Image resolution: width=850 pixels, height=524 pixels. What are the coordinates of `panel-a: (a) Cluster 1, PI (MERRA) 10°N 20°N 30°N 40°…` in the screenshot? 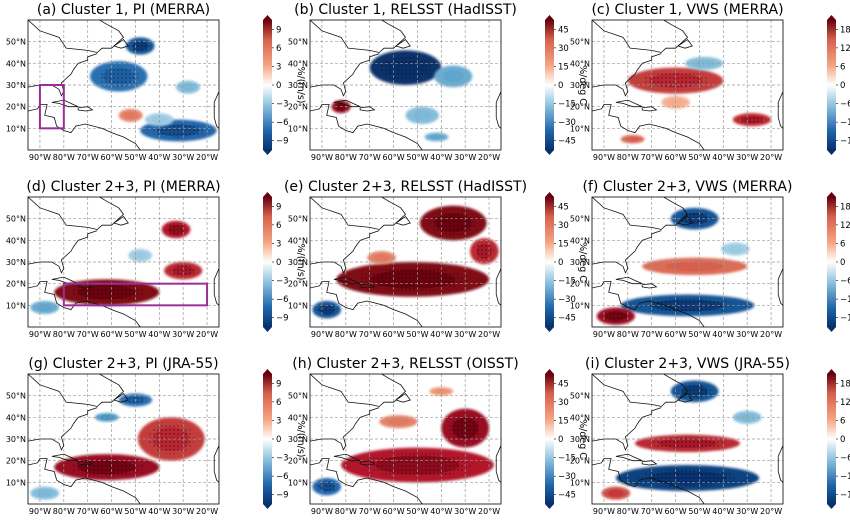 It's located at (156, 82).